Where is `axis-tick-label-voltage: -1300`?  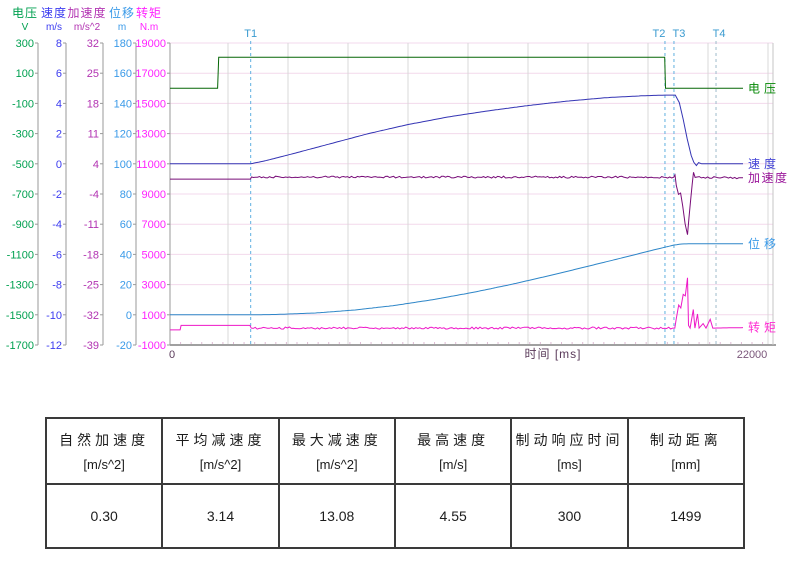 axis-tick-label-voltage: -1300 is located at coordinates (20, 286).